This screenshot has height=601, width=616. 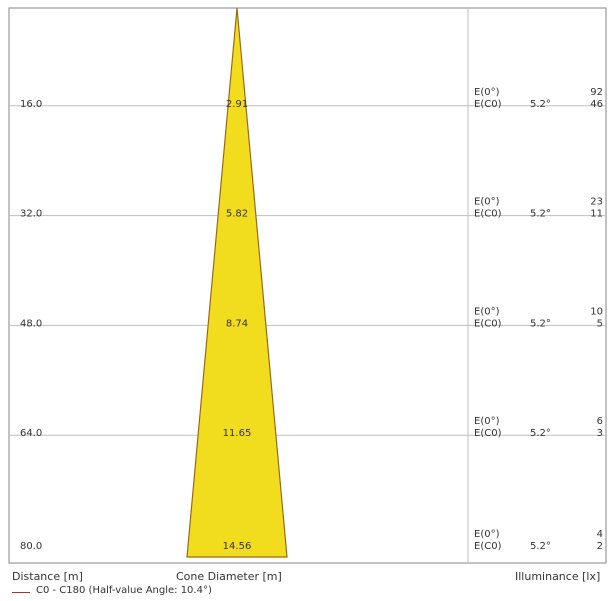 I want to click on distance-label: 64.0, so click(x=31, y=433).